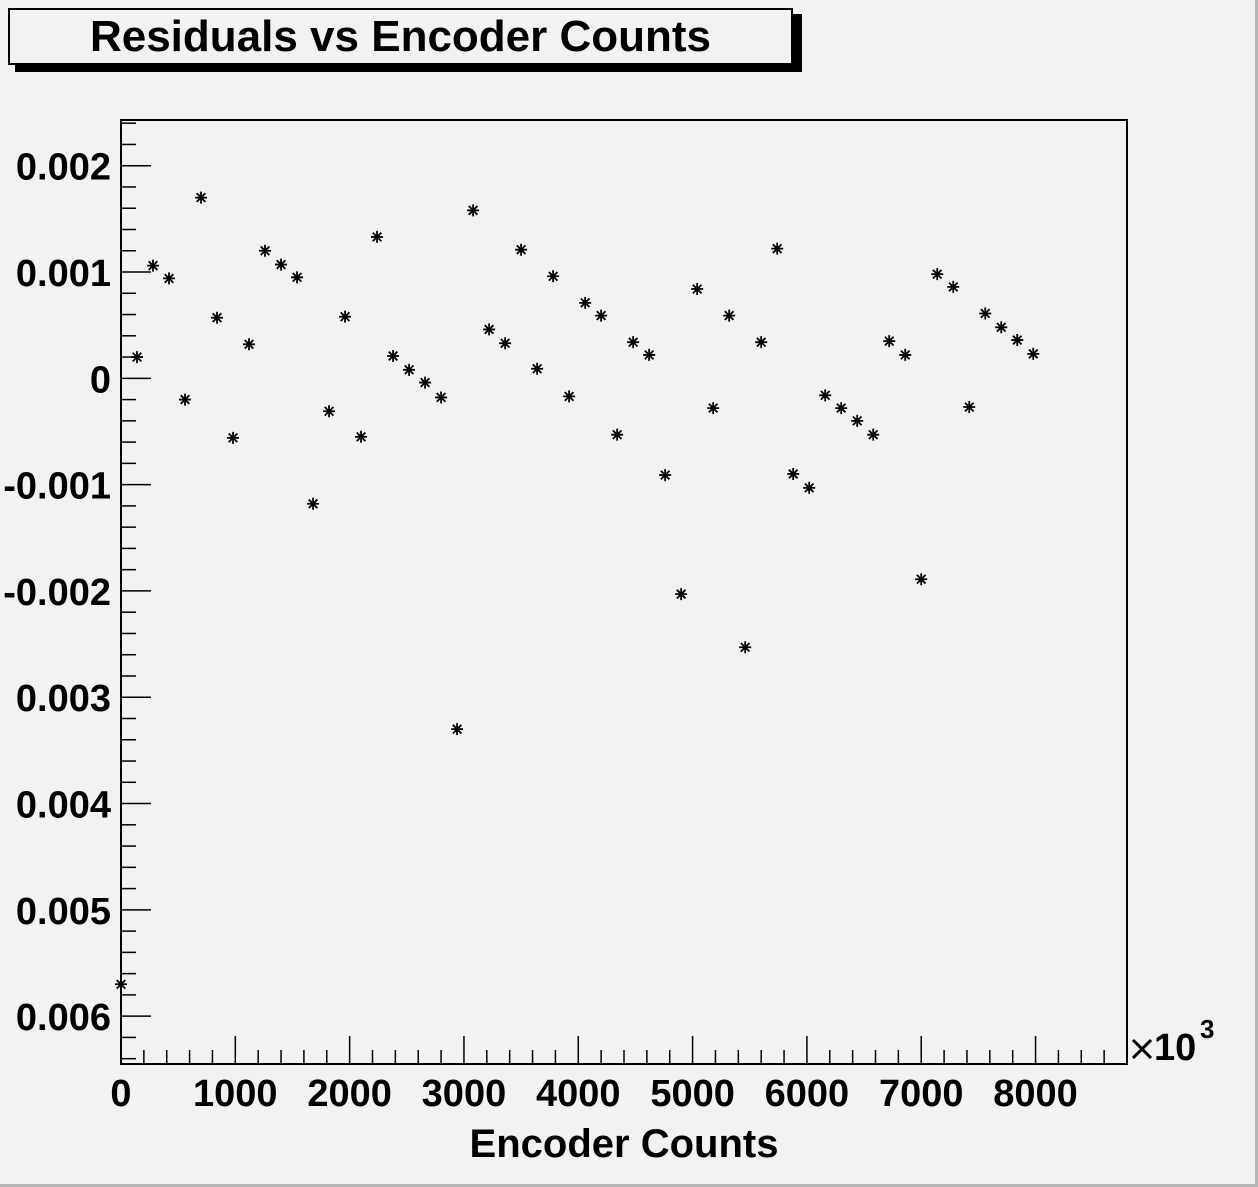 This screenshot has width=1258, height=1187. Describe the element at coordinates (1035, 1094) in the screenshot. I see `x-tick-label: 8000` at that location.